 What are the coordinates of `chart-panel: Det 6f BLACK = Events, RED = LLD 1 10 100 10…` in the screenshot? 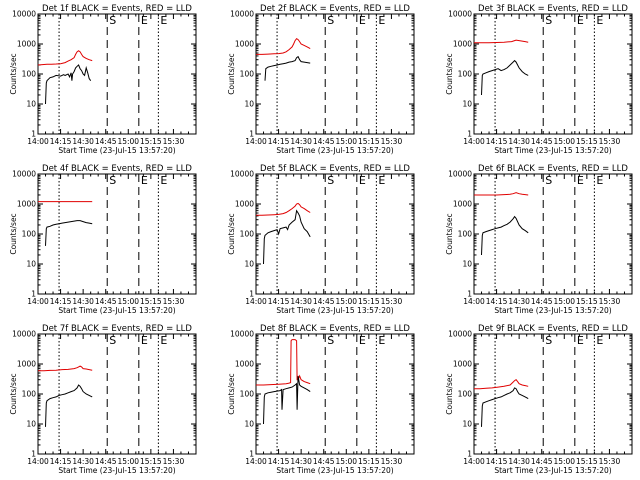 It's located at (539, 239).